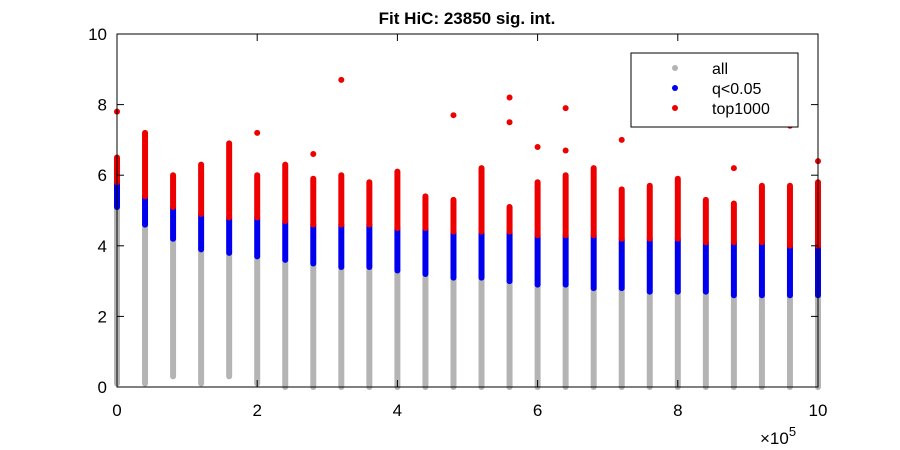  I want to click on legend-label: q<0.05, so click(736, 89).